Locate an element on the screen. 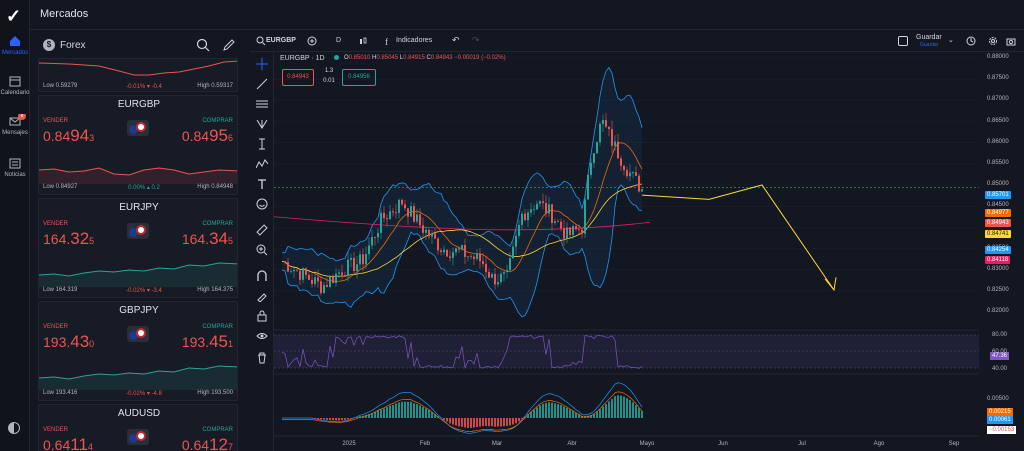 The width and height of the screenshot is (1024, 451). trash-icon is located at coordinates (262, 358).